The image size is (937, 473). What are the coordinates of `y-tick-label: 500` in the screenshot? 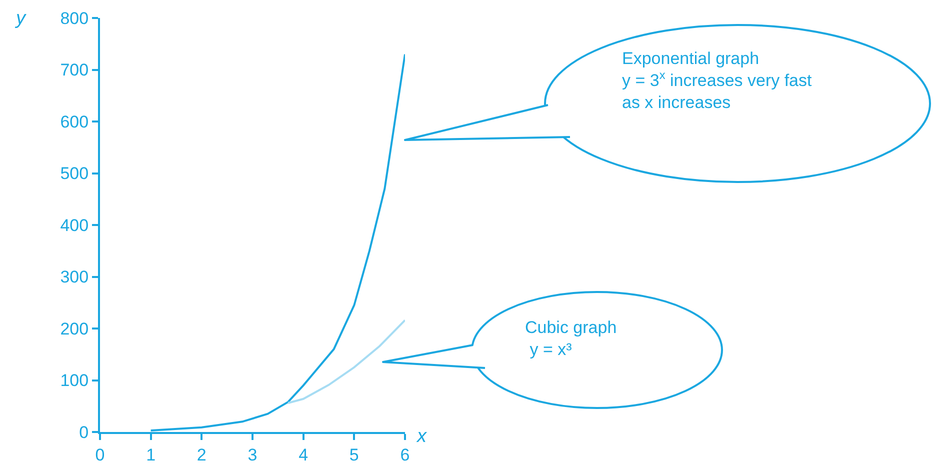 It's located at (74, 174).